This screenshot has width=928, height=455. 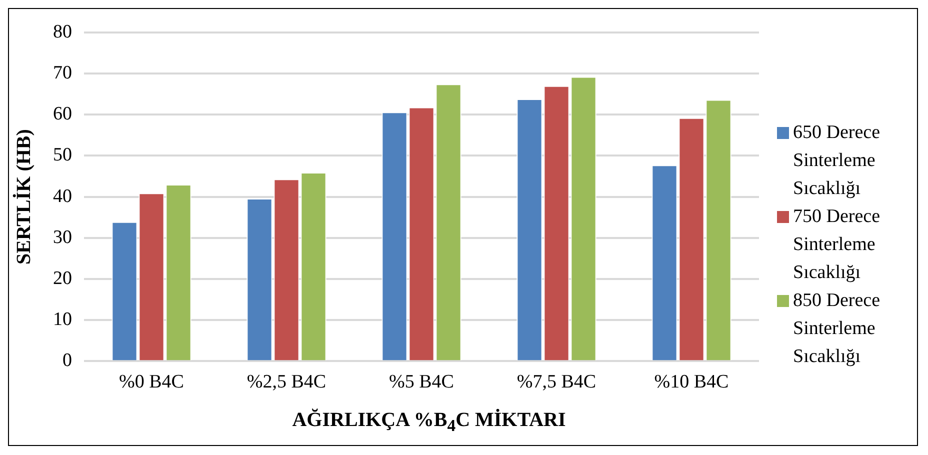 I want to click on x-tick-label: %10 B4C, so click(x=691, y=382).